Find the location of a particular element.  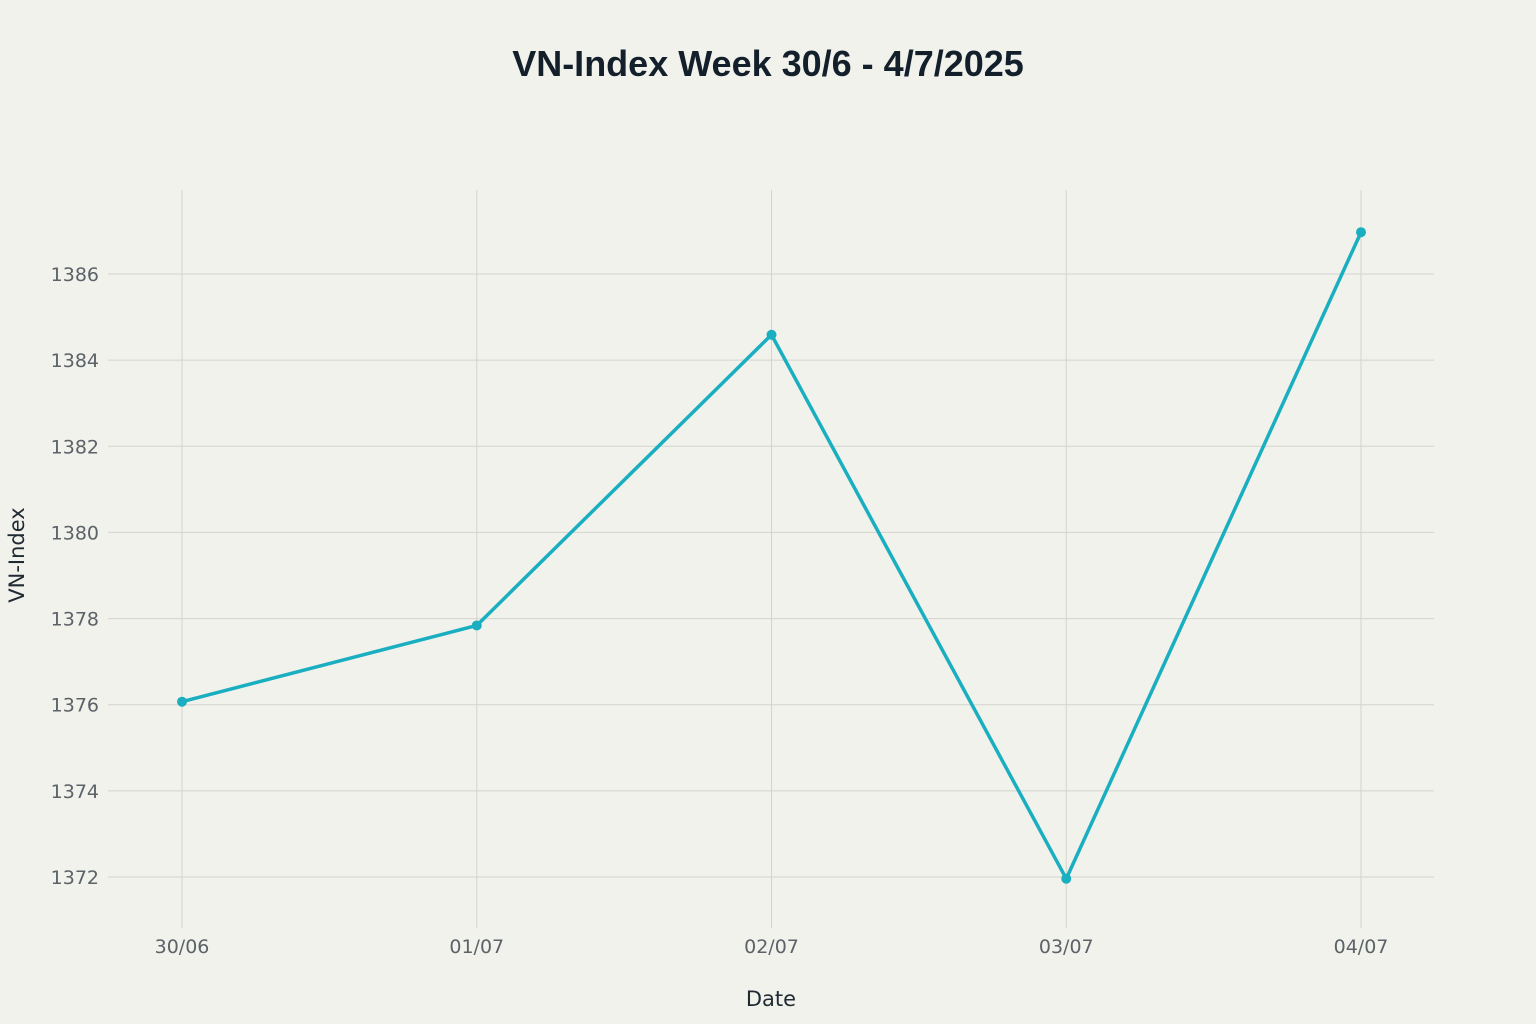

y-tick-label: 1378 is located at coordinates (75, 620).